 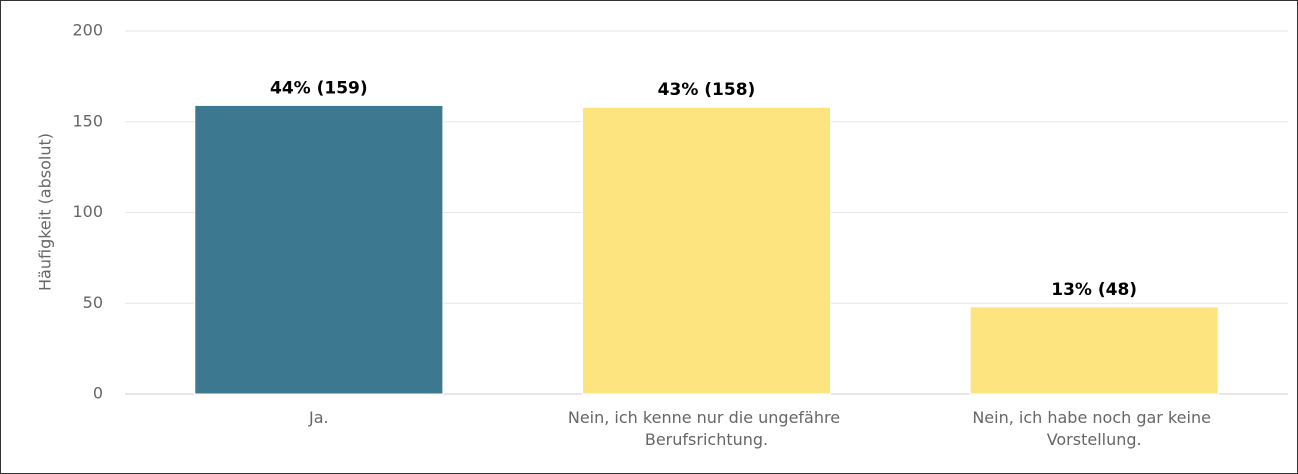 What do you see at coordinates (45, 212) in the screenshot?
I see `y-axis-label: Häufigkeit (absolut)` at bounding box center [45, 212].